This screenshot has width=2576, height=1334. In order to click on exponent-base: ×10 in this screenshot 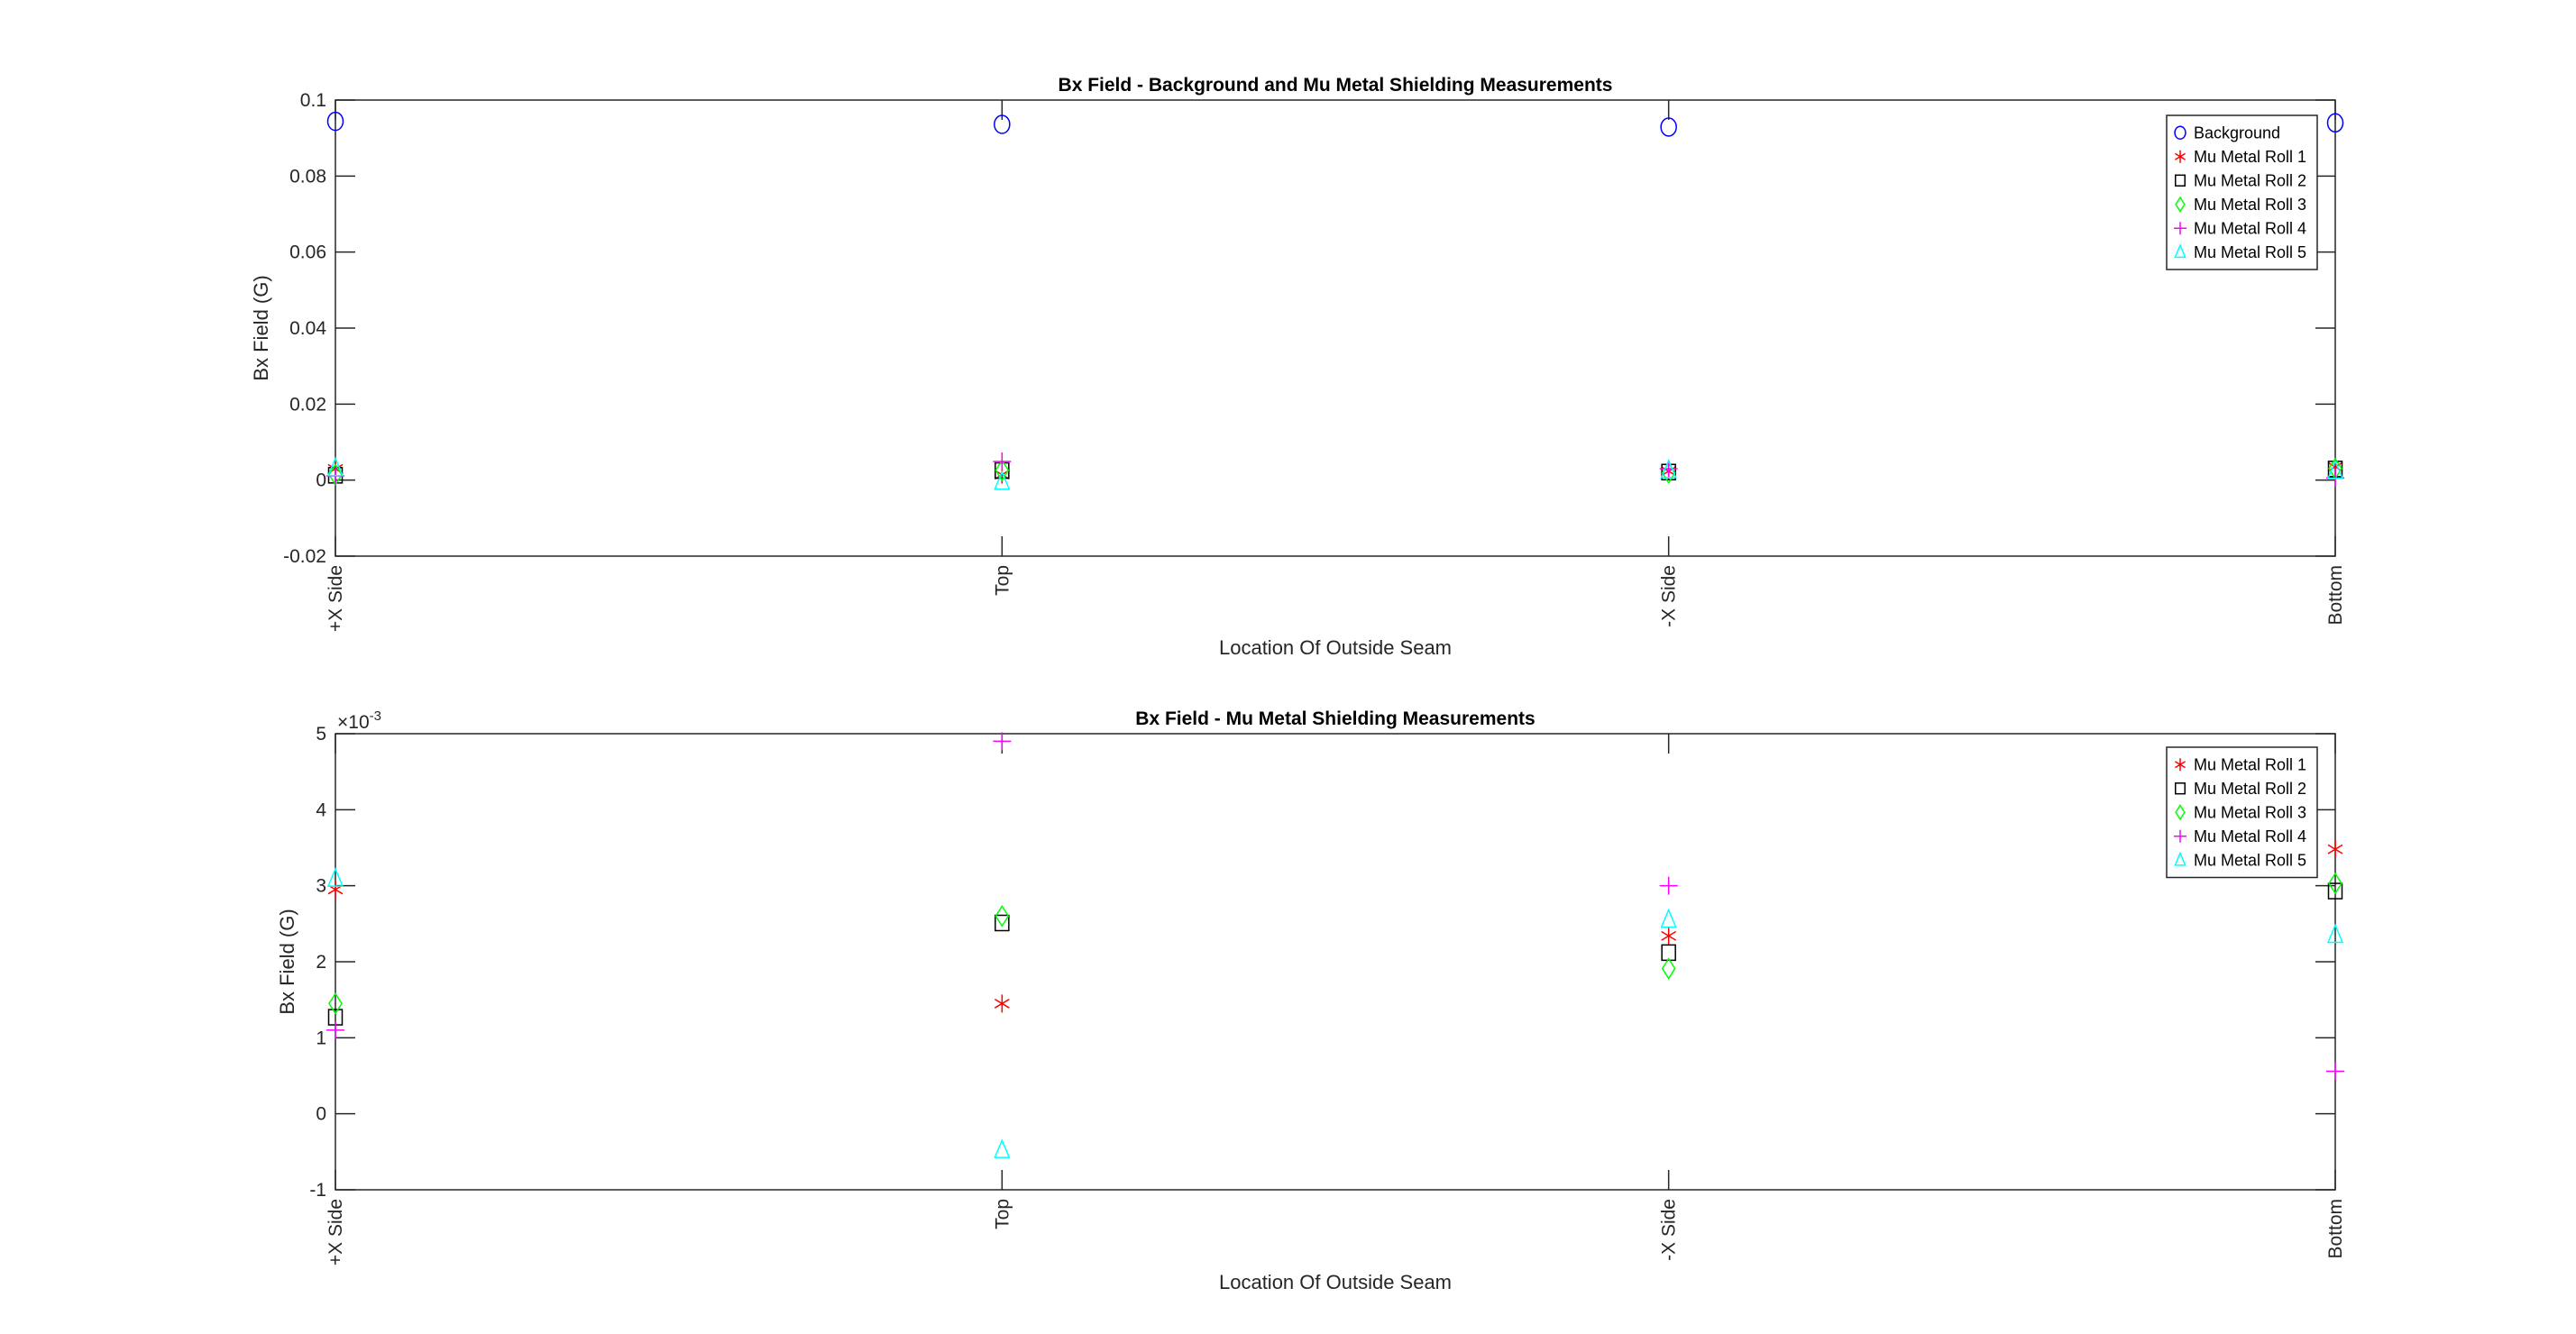, I will do `click(353, 722)`.